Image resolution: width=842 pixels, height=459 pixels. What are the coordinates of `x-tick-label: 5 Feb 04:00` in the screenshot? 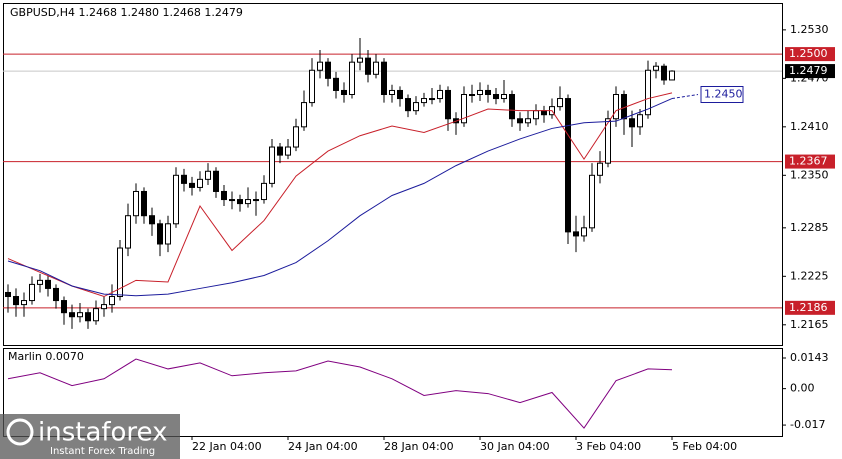 It's located at (704, 446).